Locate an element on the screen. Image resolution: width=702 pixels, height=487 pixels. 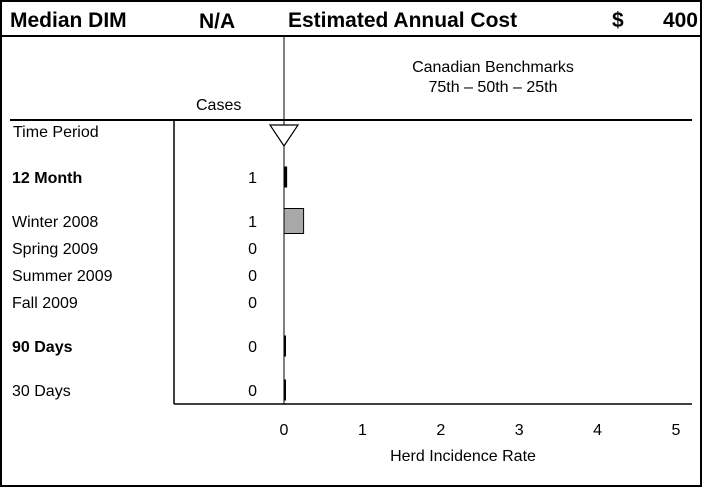
x-tick-label: 2 is located at coordinates (440, 430).